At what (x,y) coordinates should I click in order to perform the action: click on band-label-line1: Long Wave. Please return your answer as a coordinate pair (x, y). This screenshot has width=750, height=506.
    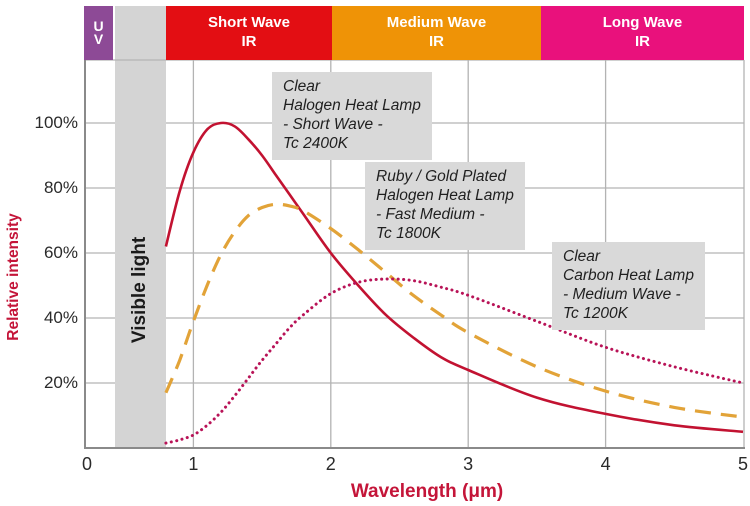
    Looking at the image, I should click on (642, 23).